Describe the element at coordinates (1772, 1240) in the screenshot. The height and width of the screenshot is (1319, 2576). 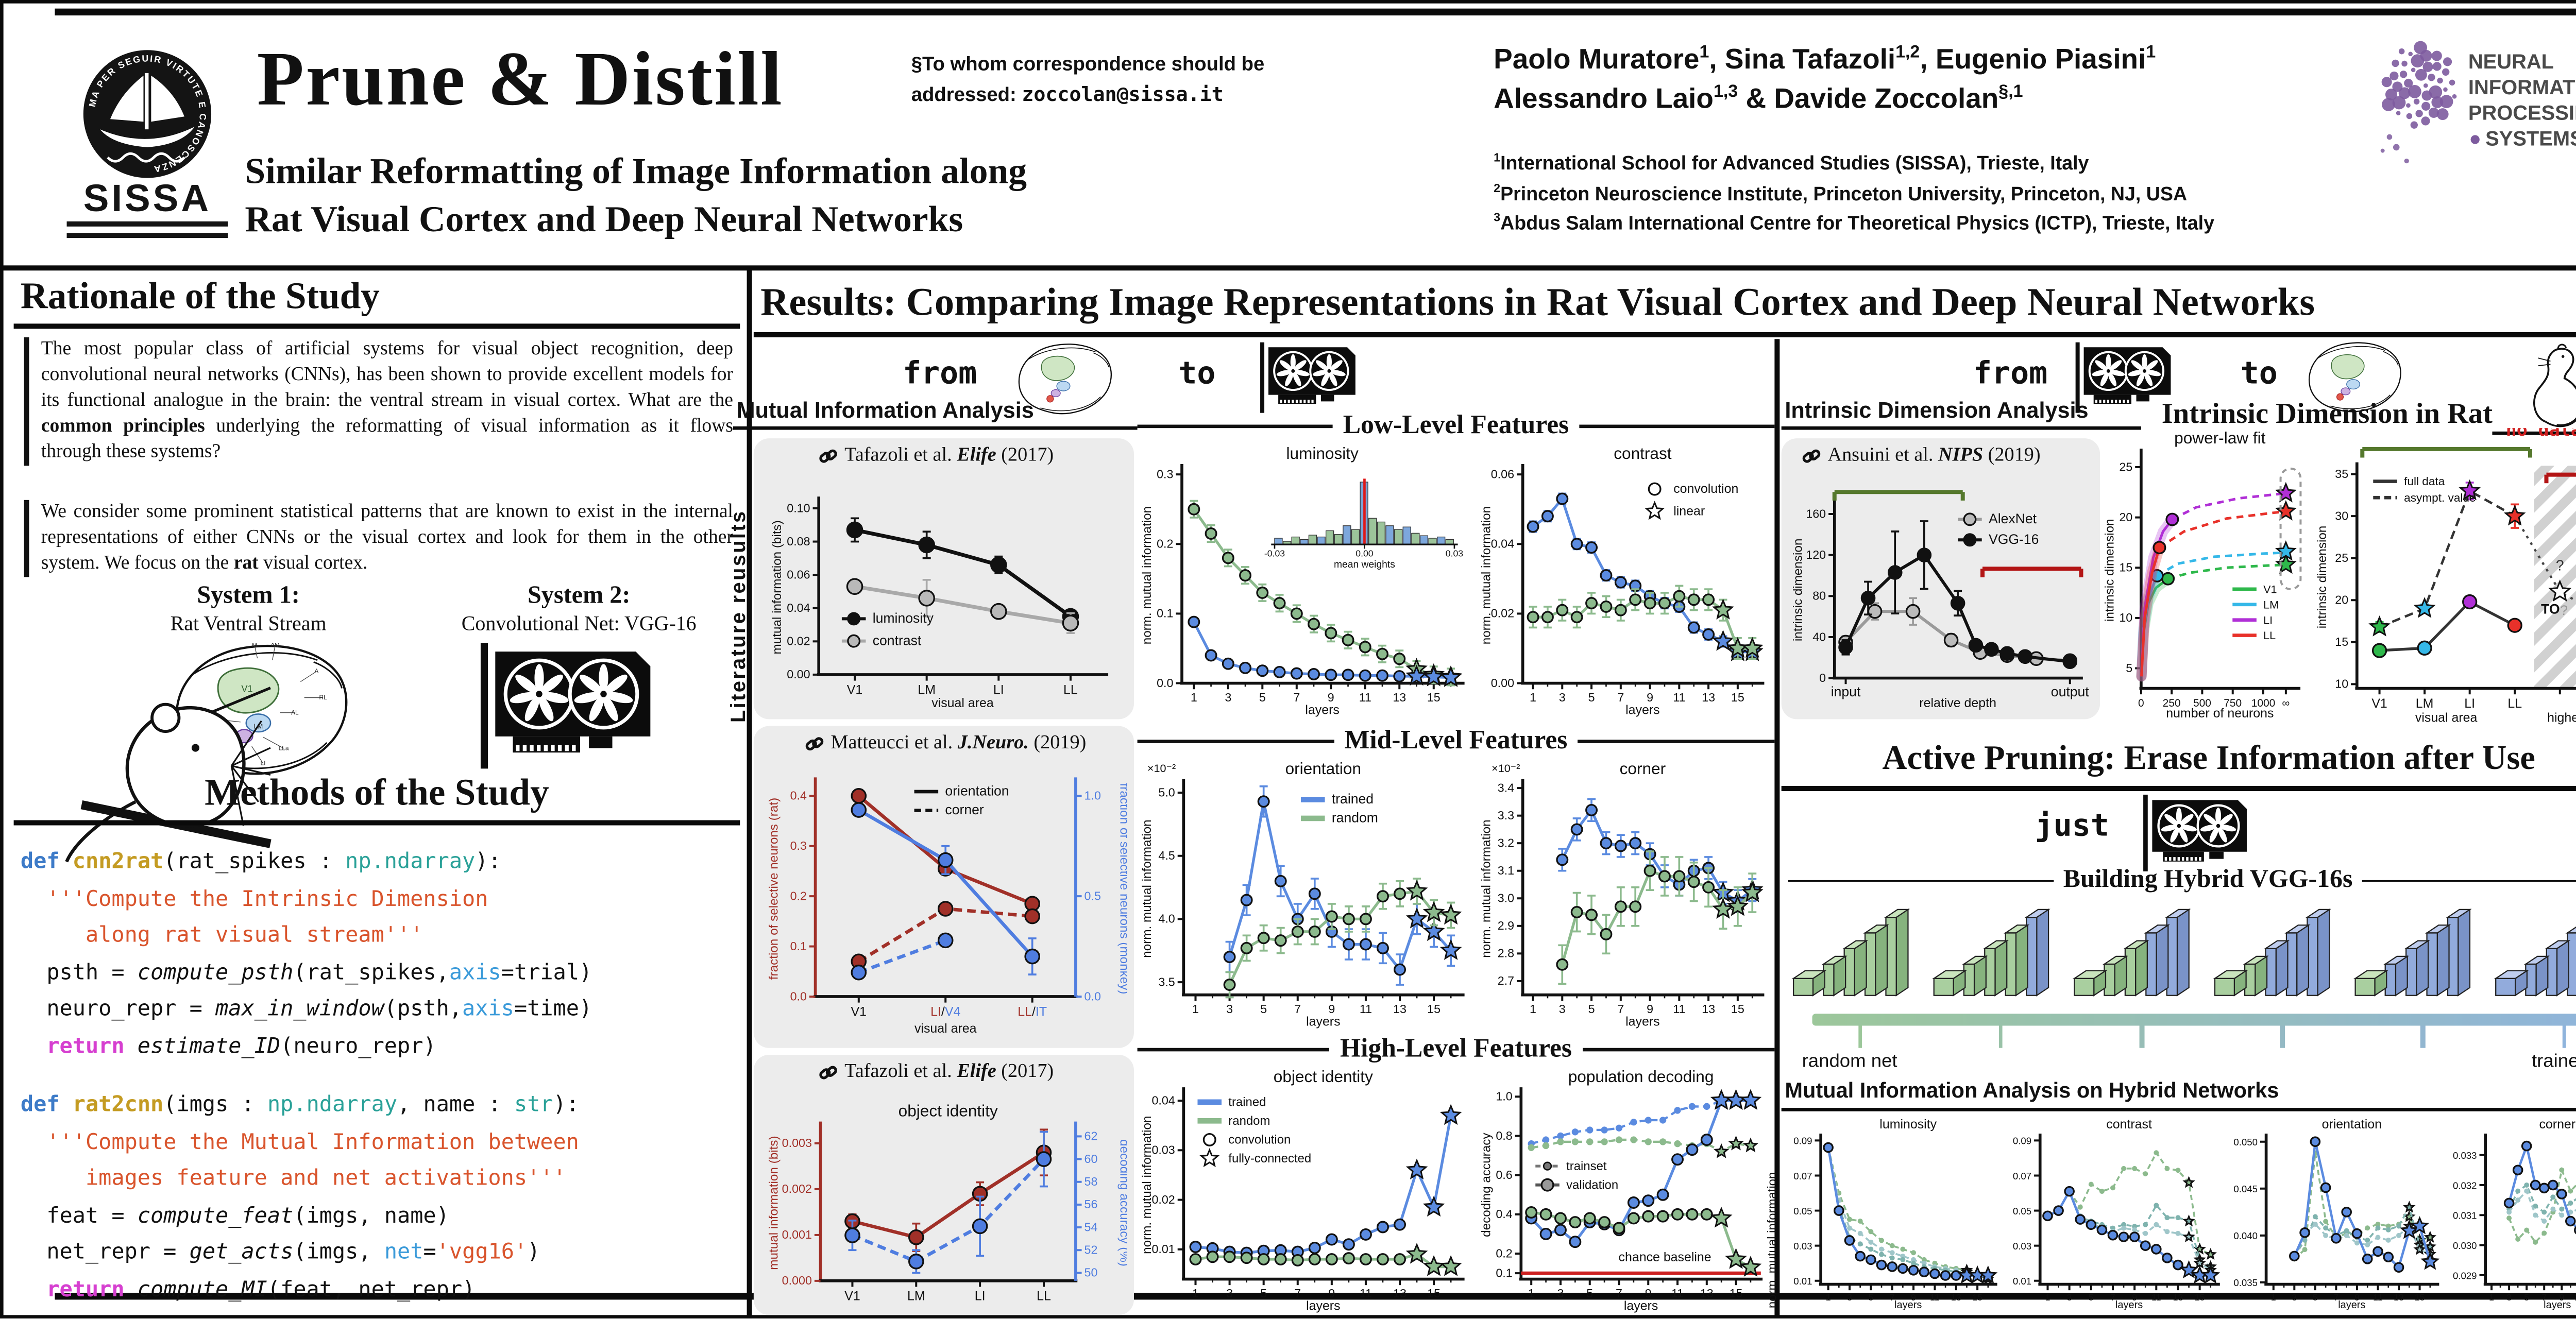
I see `hybrid-ylabel: norm. mutual information` at that location.